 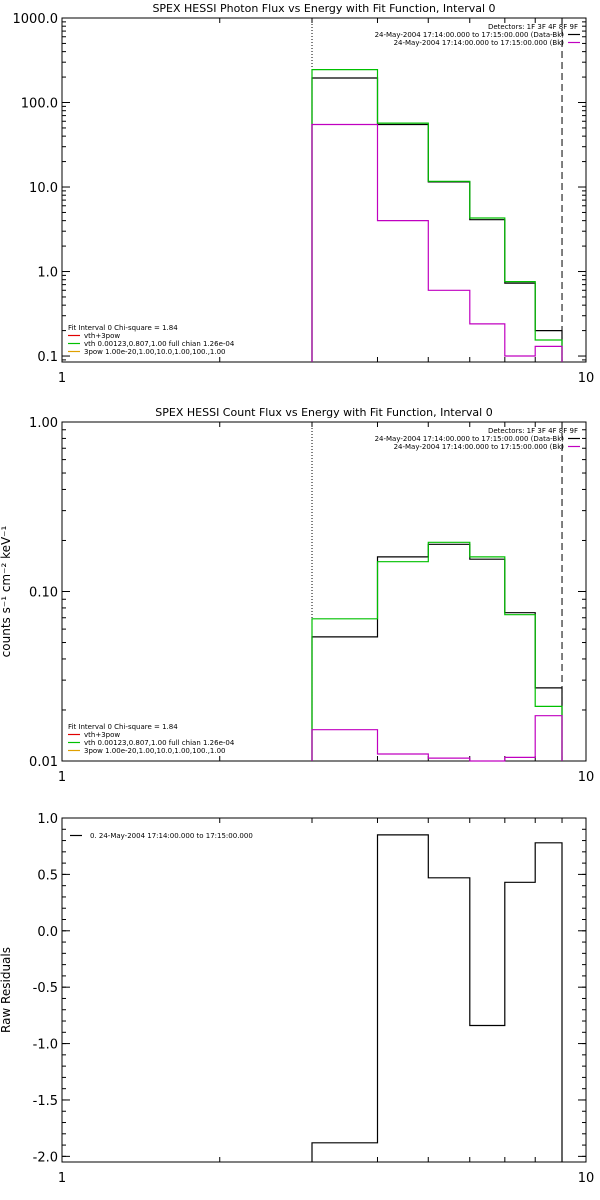 What do you see at coordinates (45, 1045) in the screenshot?
I see `y-tick-label: -1.0` at bounding box center [45, 1045].